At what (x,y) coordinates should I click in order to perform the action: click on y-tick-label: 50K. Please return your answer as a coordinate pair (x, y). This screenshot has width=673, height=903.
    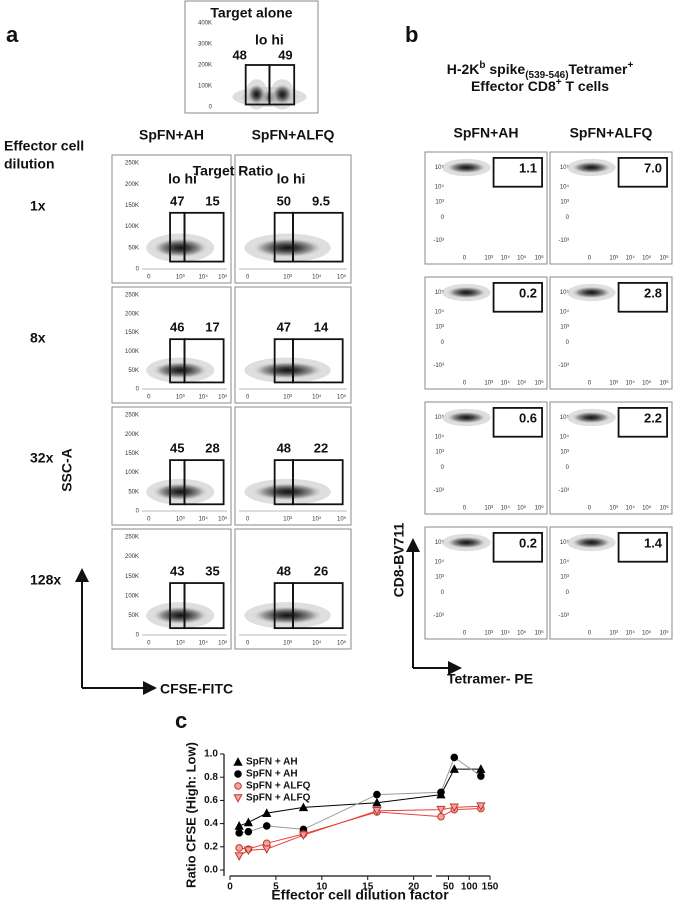
    Looking at the image, I should click on (133, 492).